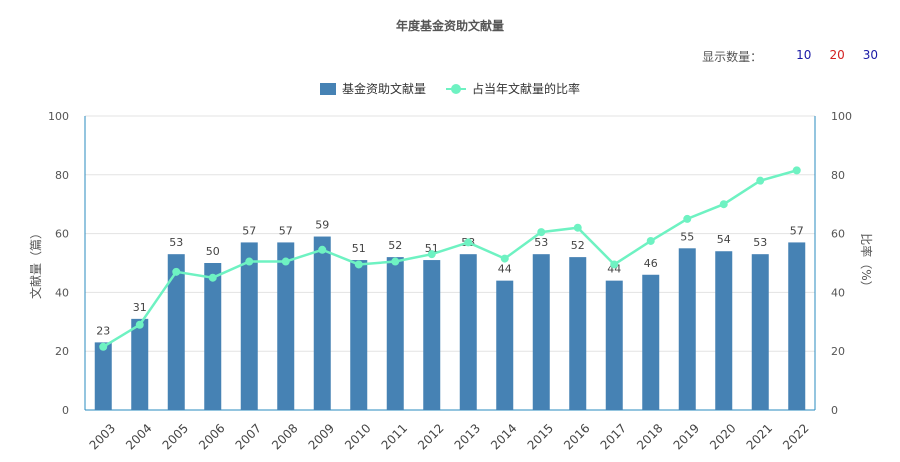  Describe the element at coordinates (284, 436) in the screenshot. I see `x-tick-label: 2008` at that location.